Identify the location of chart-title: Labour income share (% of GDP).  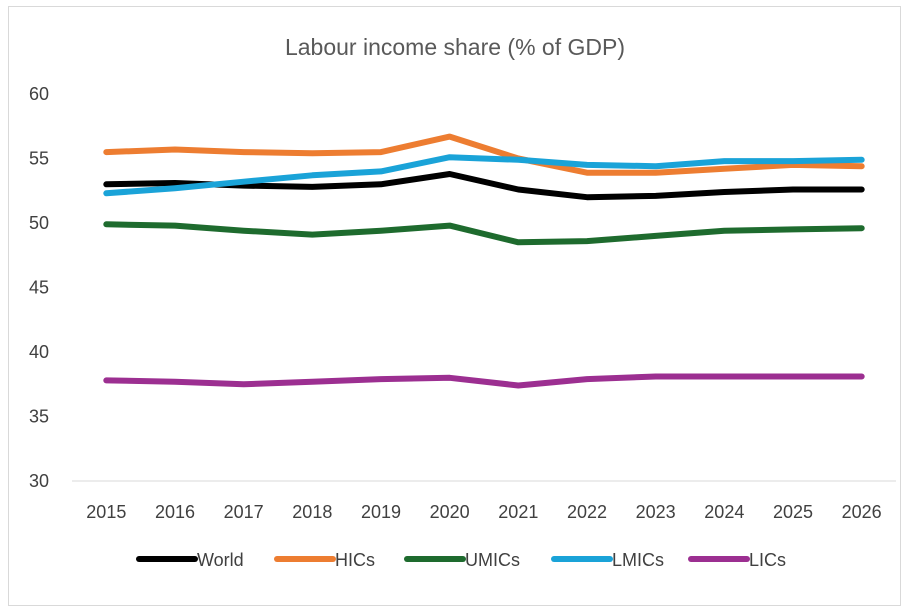
(455, 47).